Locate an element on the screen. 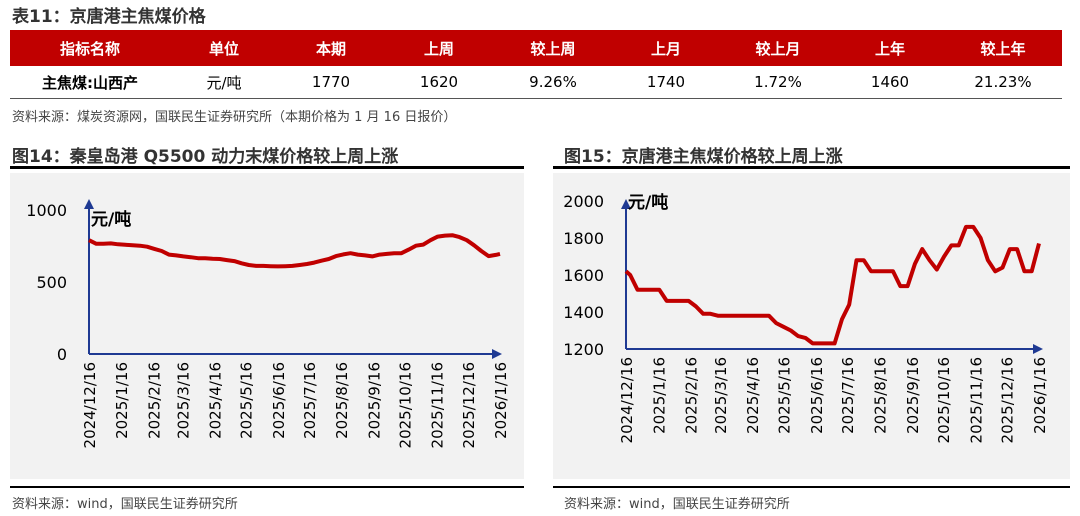 This screenshot has height=516, width=1080. fig14-unit-label: 元/吨 is located at coordinates (111, 219).